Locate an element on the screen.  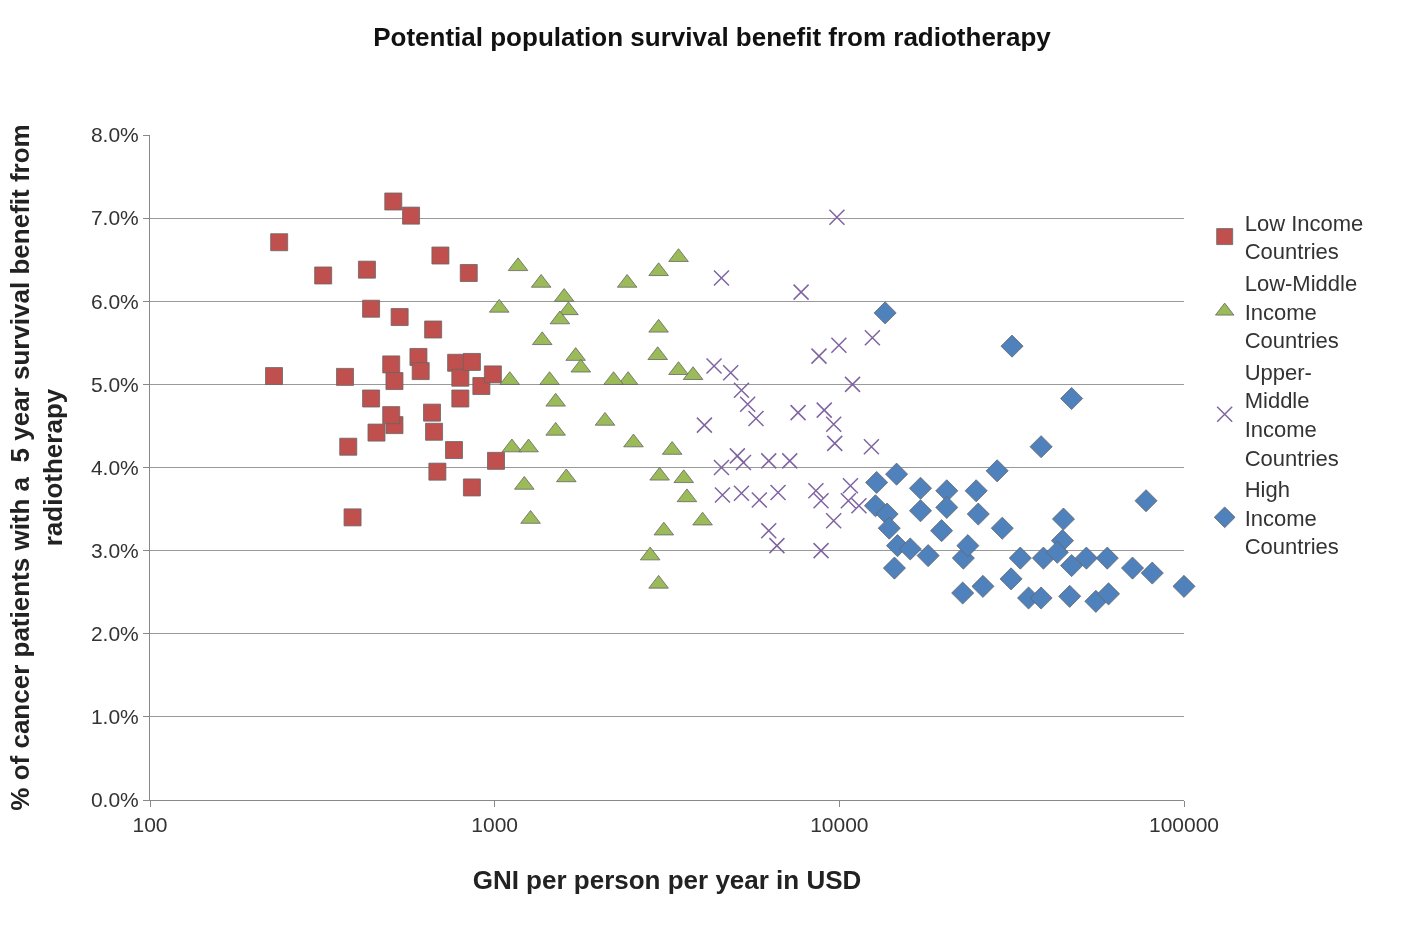
legend-label: Upper-Middle Income Countries is located at coordinates (1291, 415).